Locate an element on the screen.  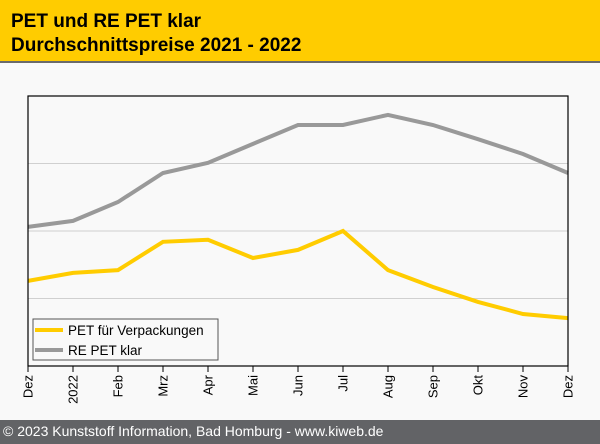
x-tick-label: Nov is located at coordinates (523, 387).